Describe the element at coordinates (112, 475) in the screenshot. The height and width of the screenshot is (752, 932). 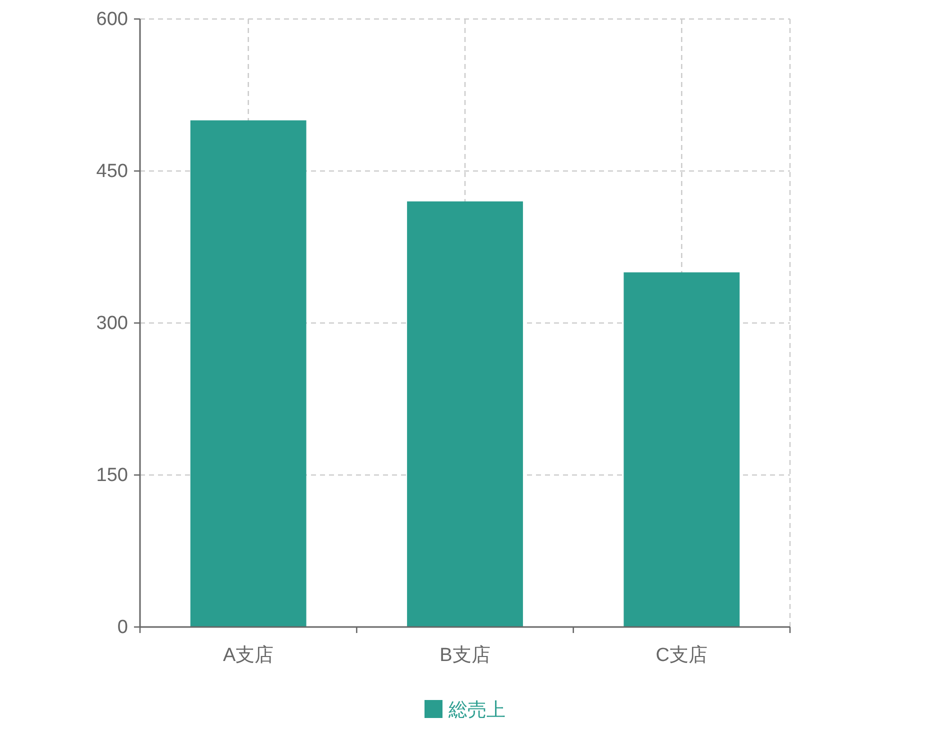
I see `y-tick-label: 150` at that location.